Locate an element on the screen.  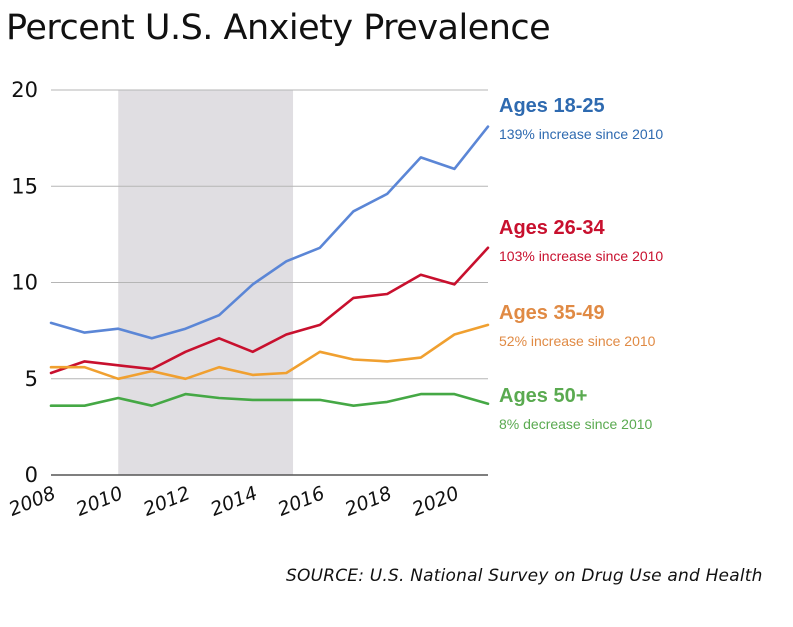
series-label-ages-18-25: Ages 18-25 is located at coordinates (552, 106).